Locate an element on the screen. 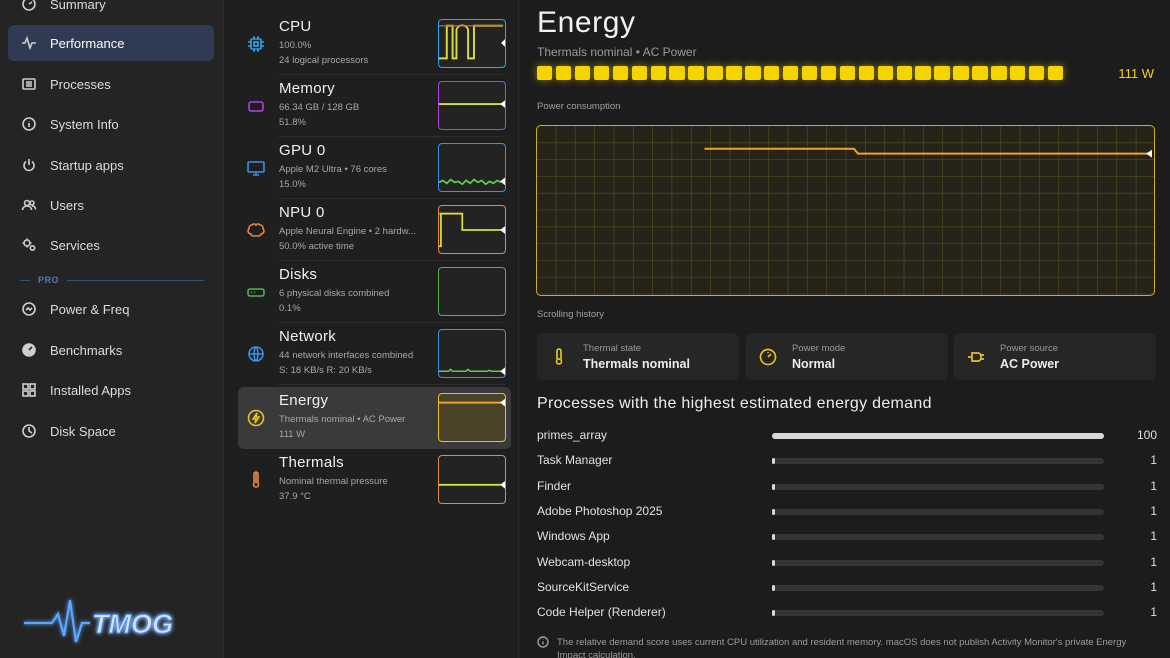  sidebar-item-benchmarks: Benchmarks is located at coordinates (111, 350).